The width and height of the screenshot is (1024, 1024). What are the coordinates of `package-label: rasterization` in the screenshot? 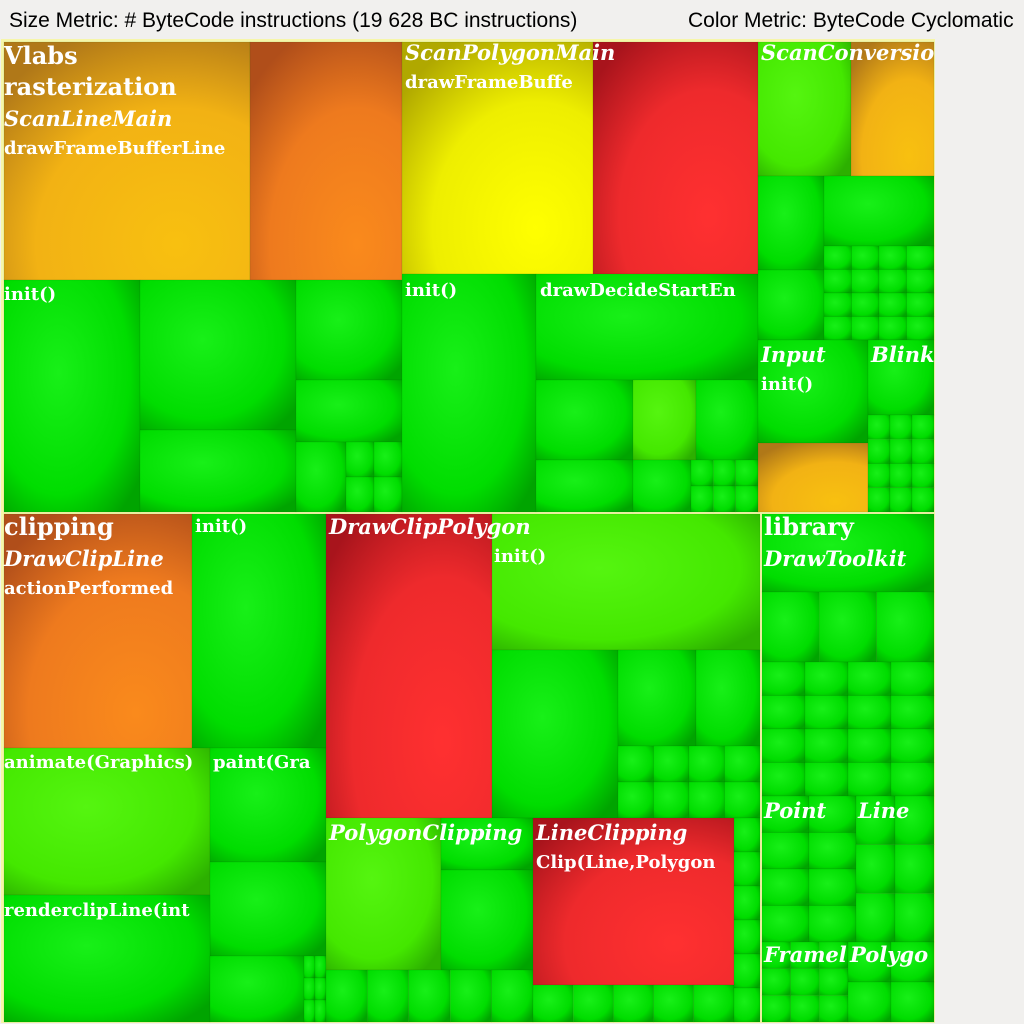 It's located at (90, 86).